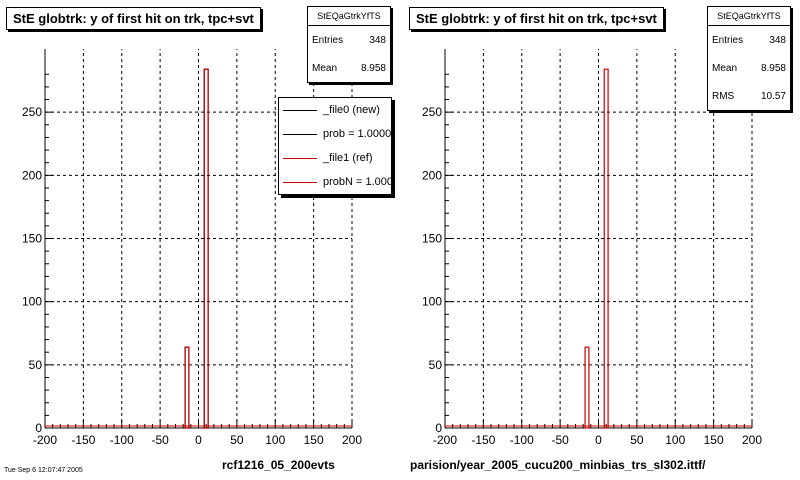 The height and width of the screenshot is (480, 800). Describe the element at coordinates (122, 440) in the screenshot. I see `pad0-x-tick-label: -100` at that location.